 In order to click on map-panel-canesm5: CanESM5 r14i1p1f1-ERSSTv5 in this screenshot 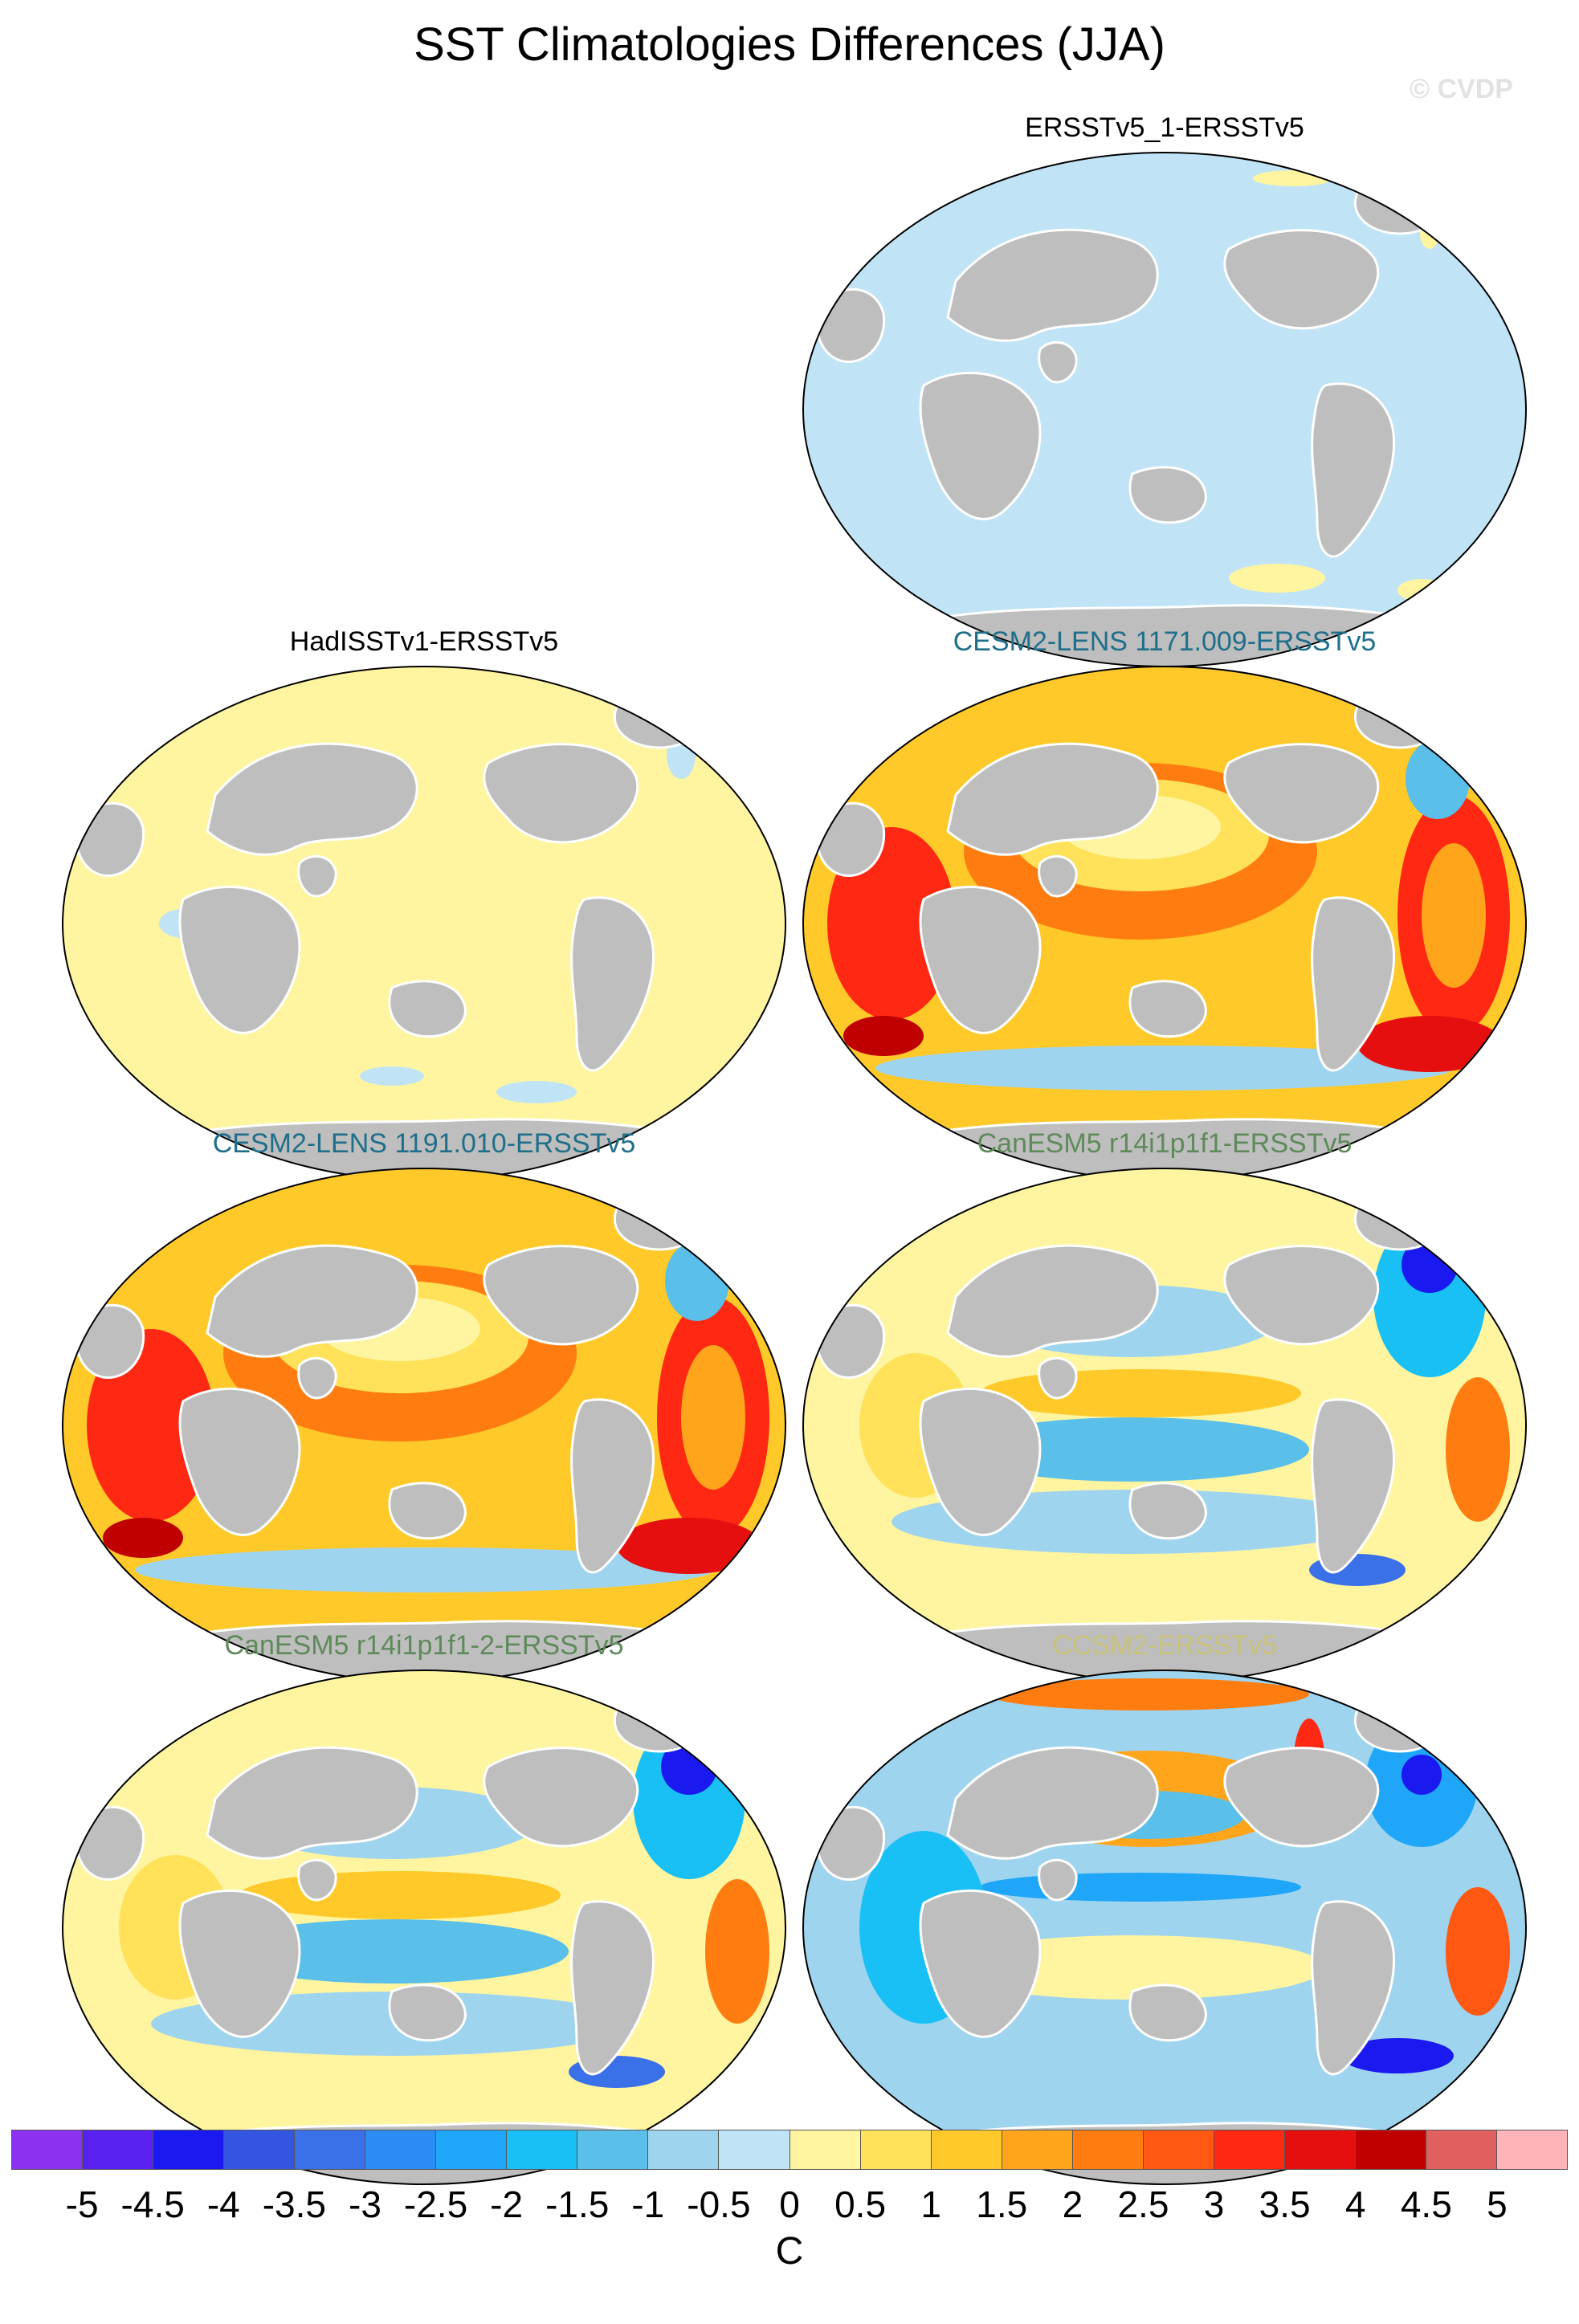, I will do `click(1164, 1409)`.